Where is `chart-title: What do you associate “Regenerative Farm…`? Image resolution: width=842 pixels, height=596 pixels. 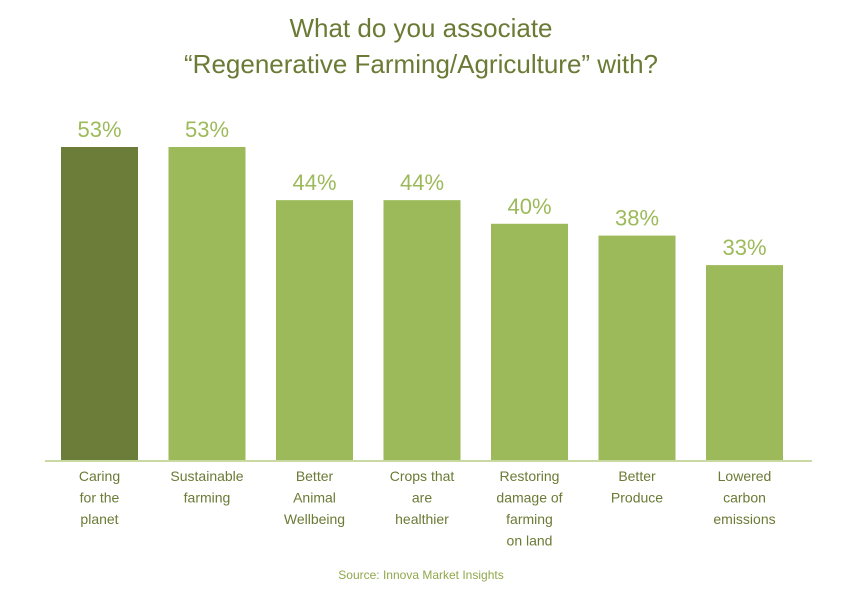
chart-title: What do you associate “Regenerative Farm… is located at coordinates (421, 46).